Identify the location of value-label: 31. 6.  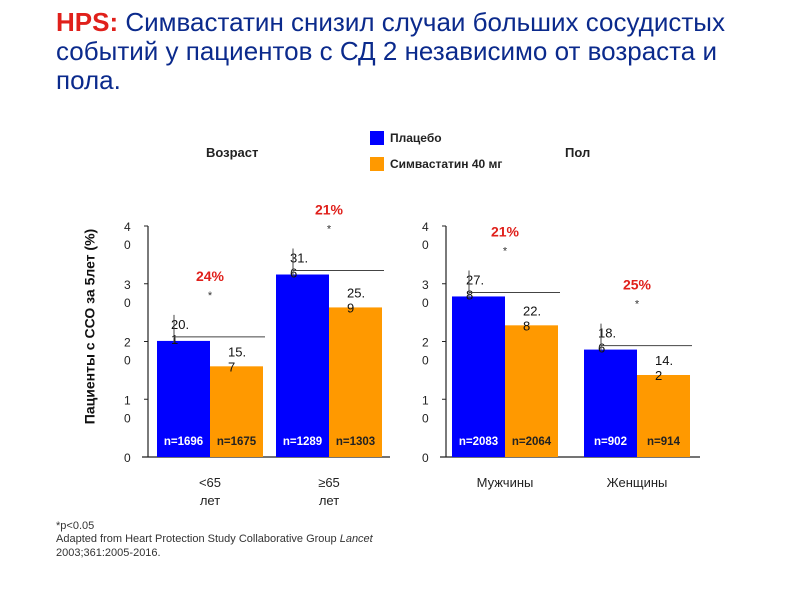
(299, 266).